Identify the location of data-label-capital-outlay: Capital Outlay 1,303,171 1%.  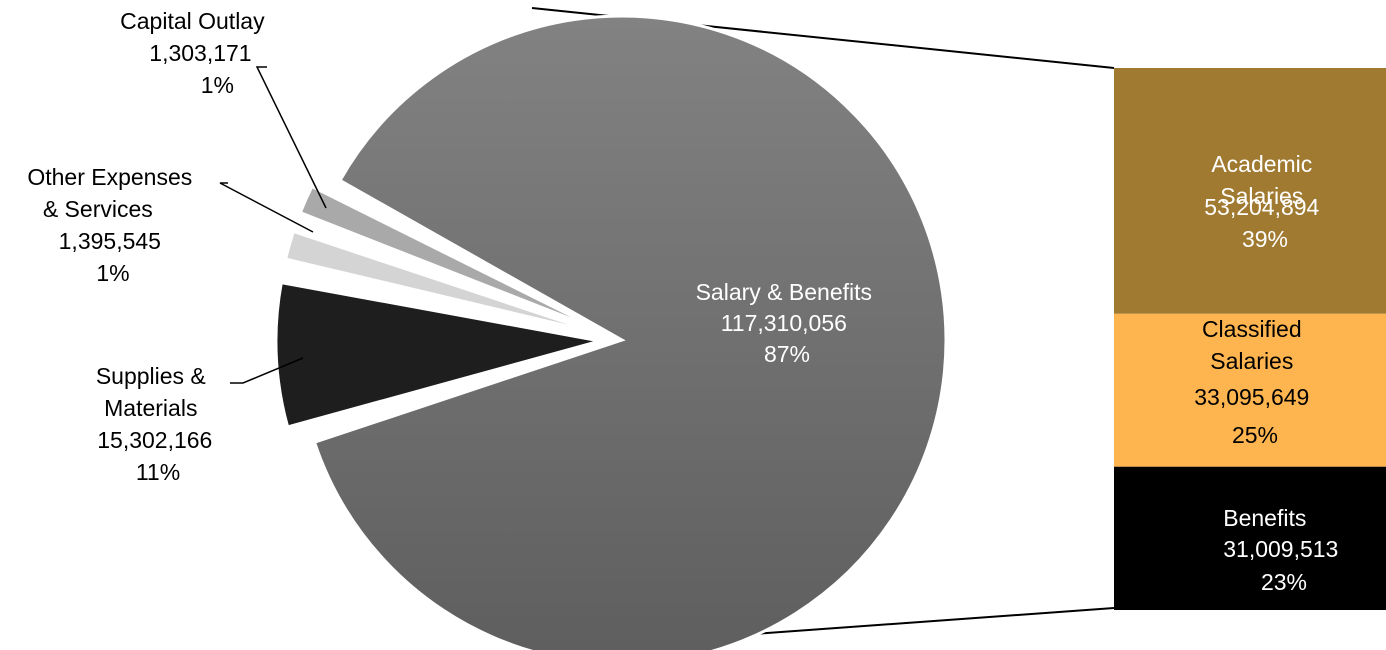
(195, 53).